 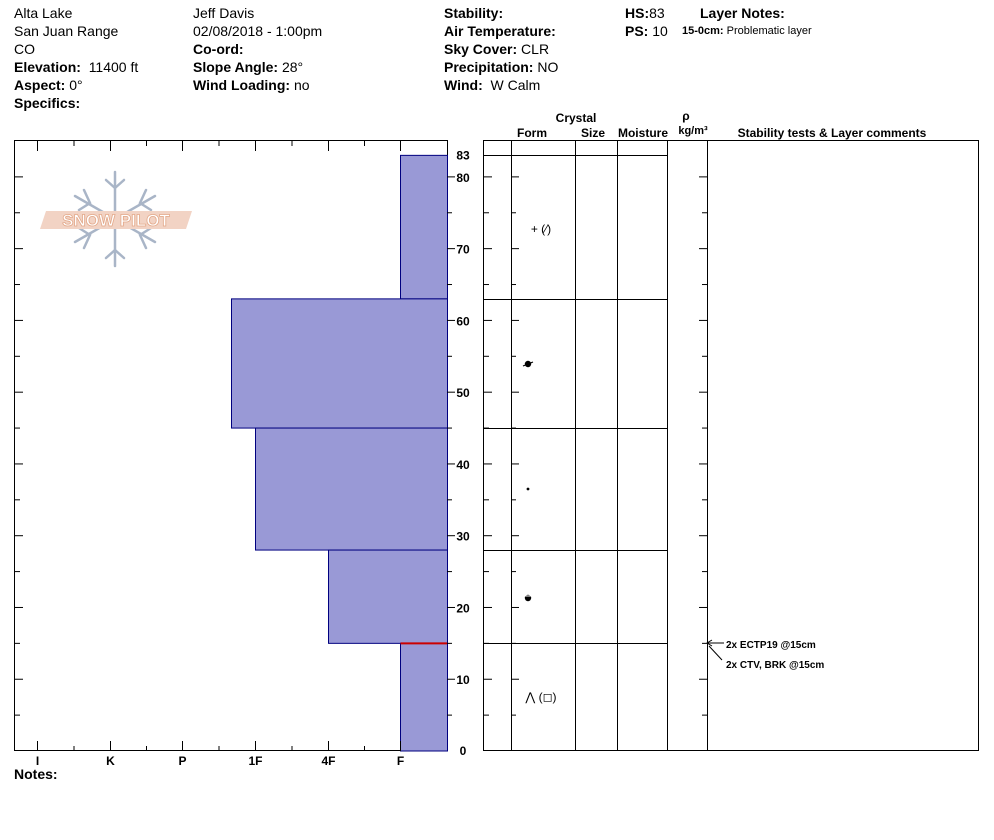 I want to click on specifics-label: Specifics:, so click(x=47, y=103).